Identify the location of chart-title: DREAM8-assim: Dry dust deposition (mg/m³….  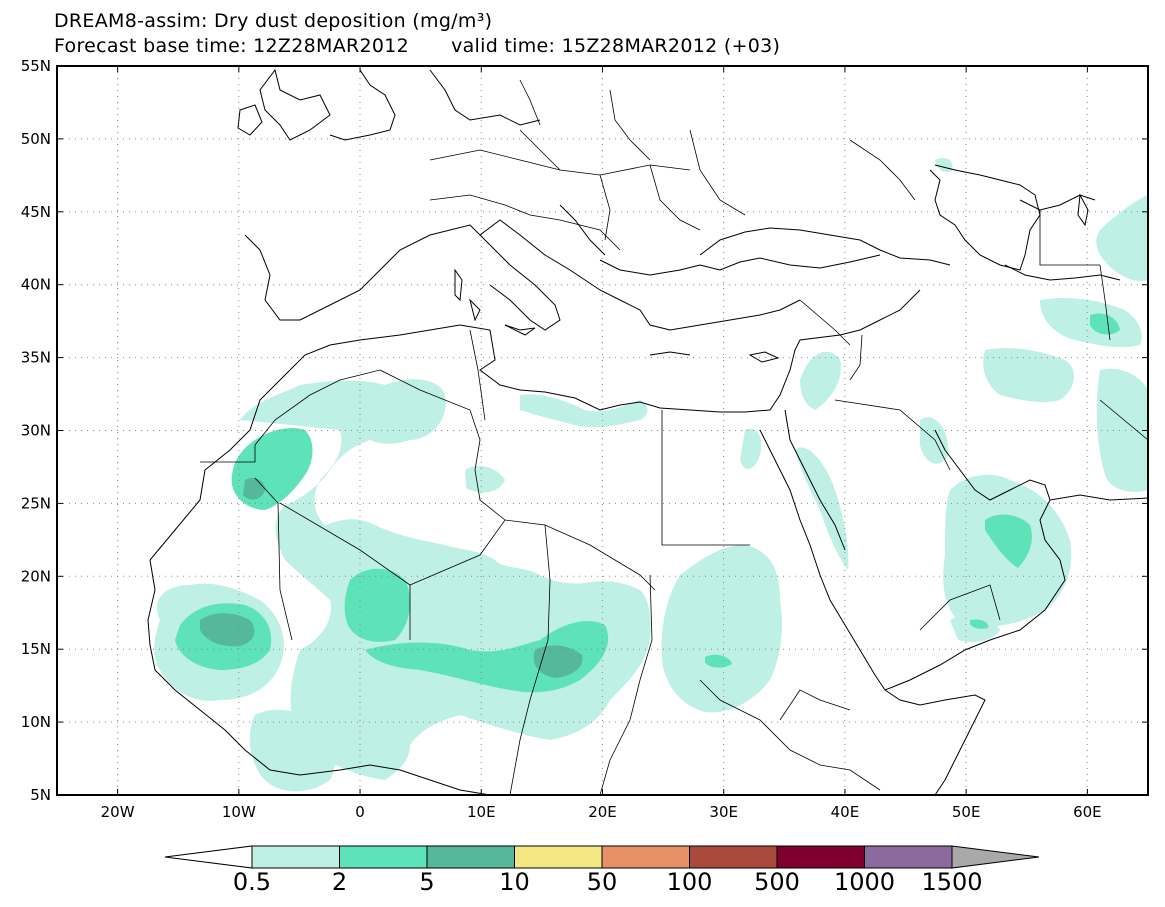
(273, 21).